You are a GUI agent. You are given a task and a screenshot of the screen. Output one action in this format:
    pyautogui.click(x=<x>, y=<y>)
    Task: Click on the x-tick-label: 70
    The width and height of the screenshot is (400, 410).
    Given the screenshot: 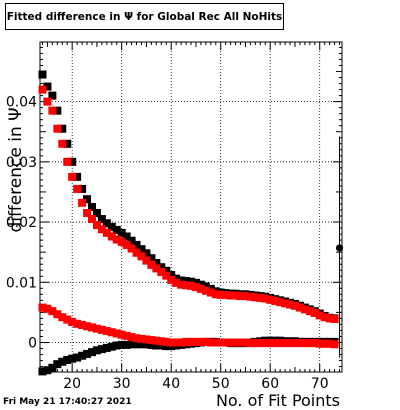 What is the action you would take?
    pyautogui.click(x=320, y=384)
    